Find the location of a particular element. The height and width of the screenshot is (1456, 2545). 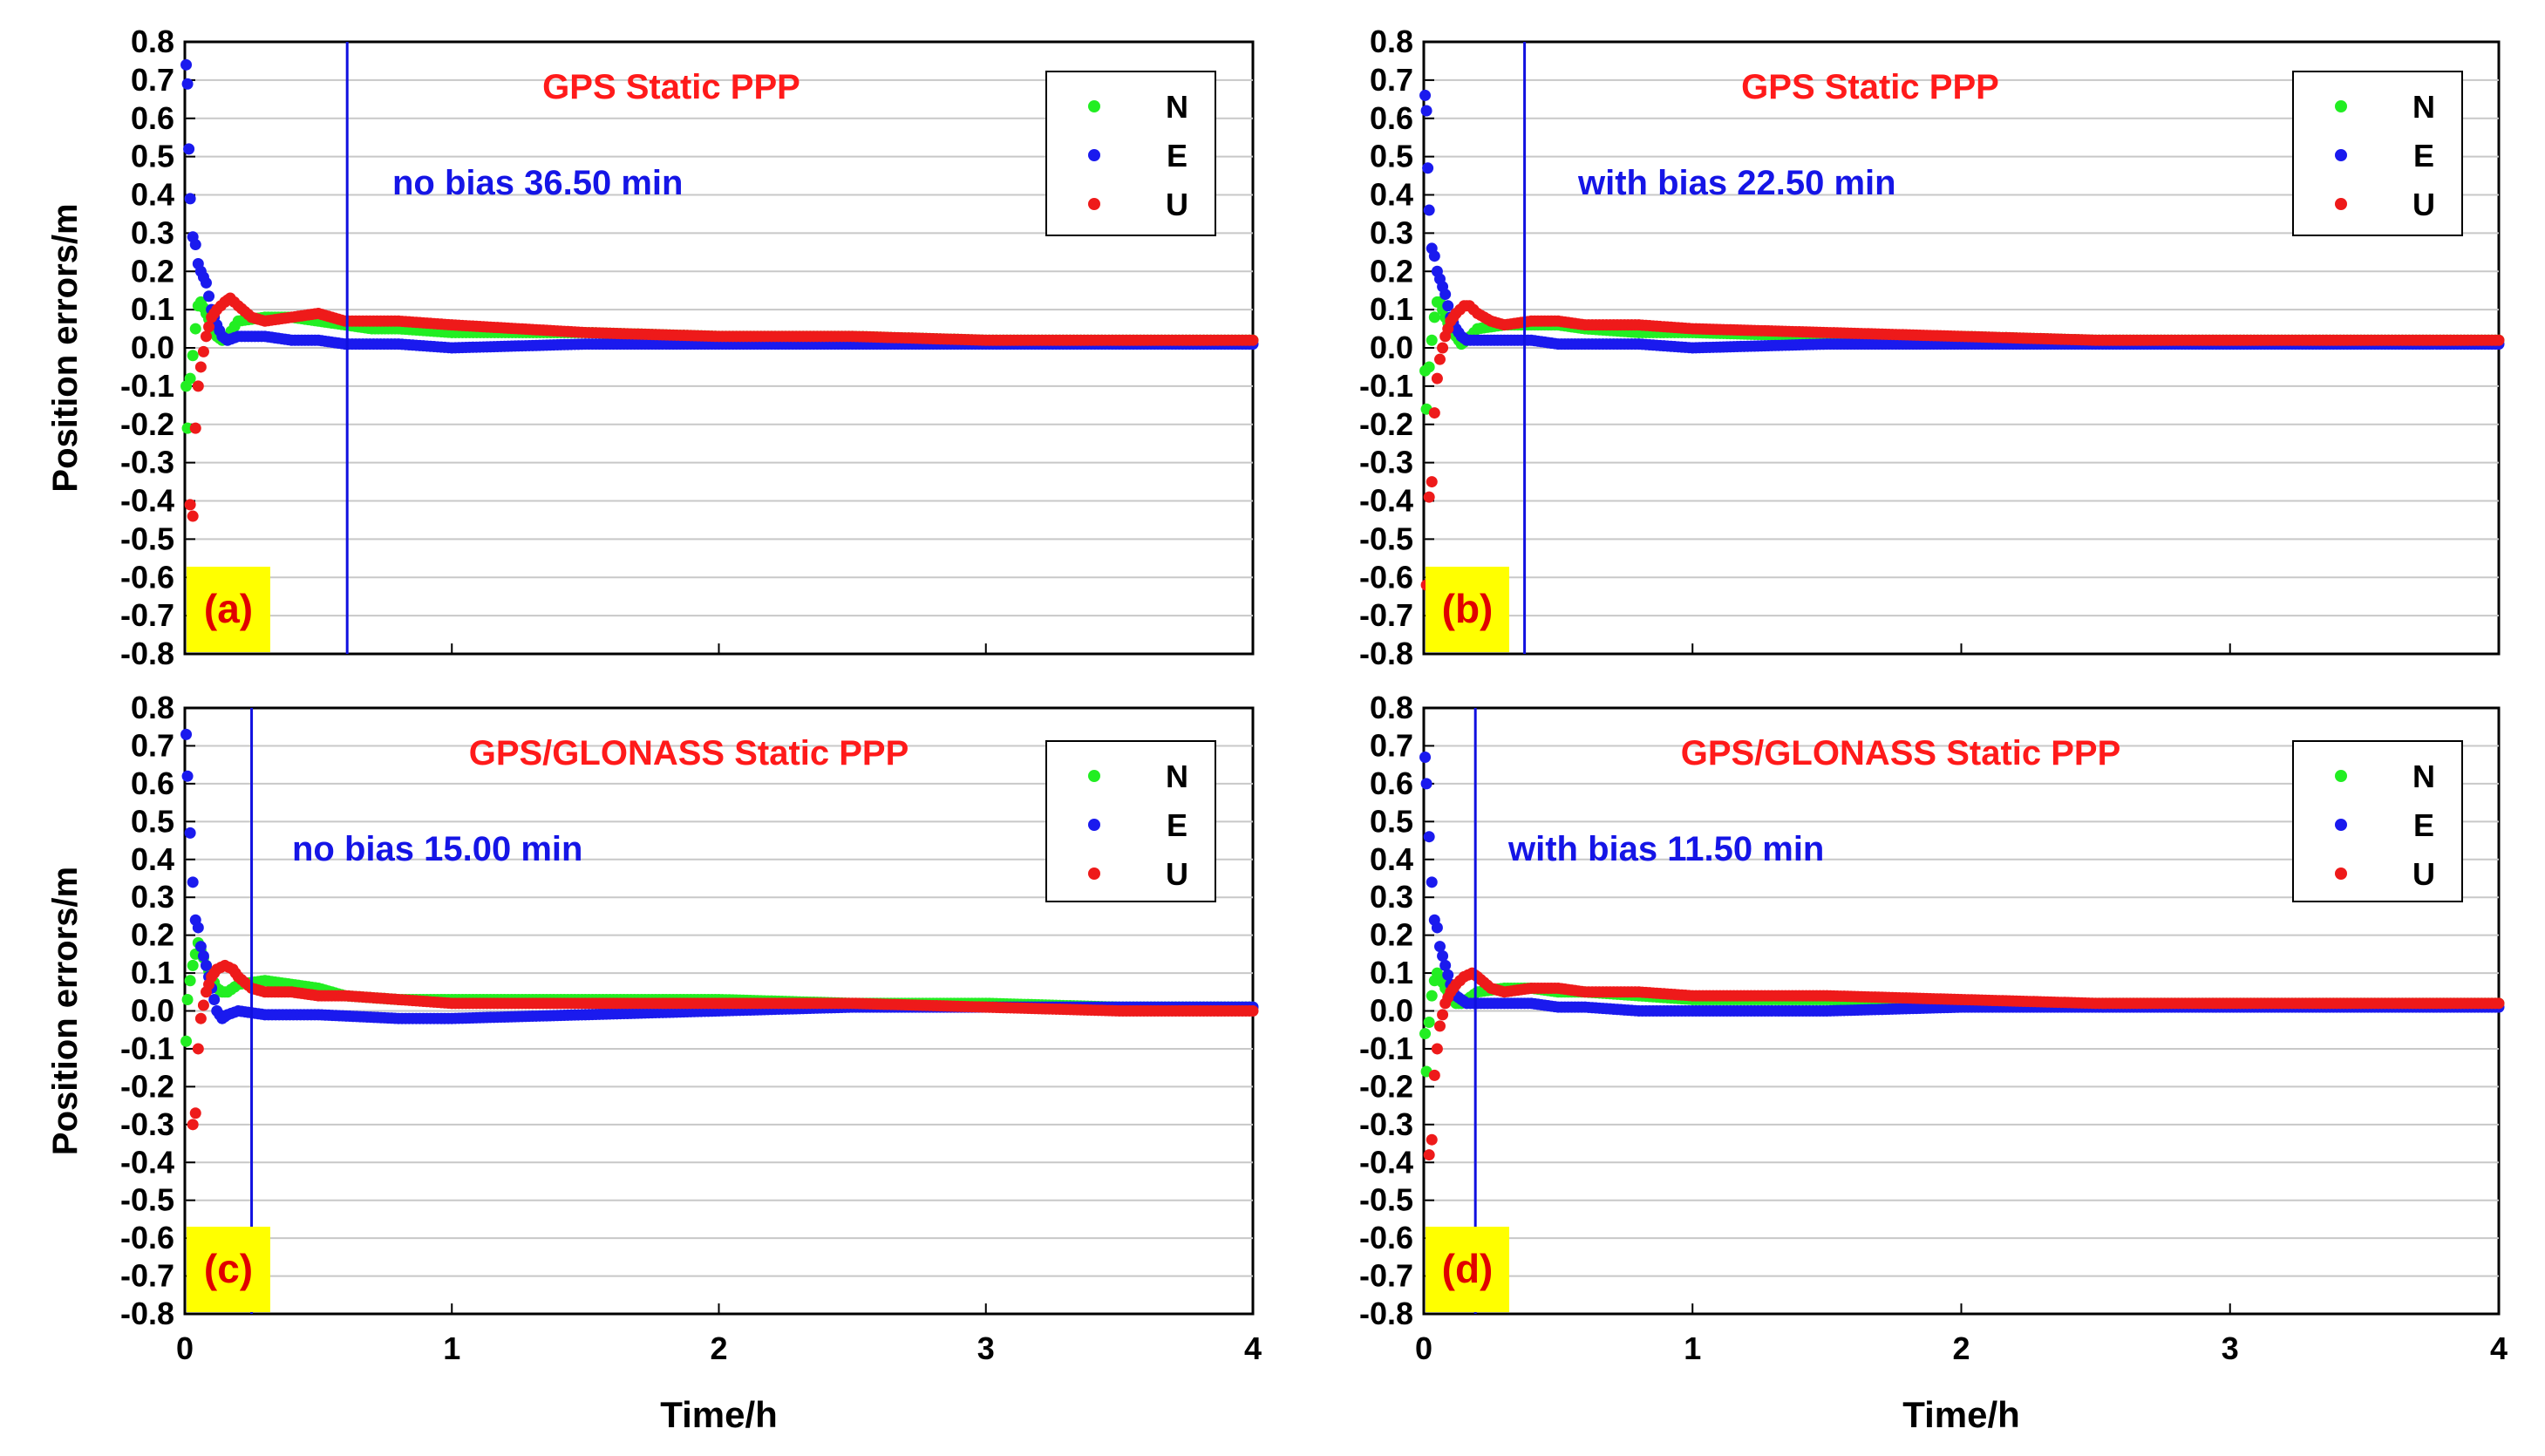

panel-tag: (a) is located at coordinates (228, 608).